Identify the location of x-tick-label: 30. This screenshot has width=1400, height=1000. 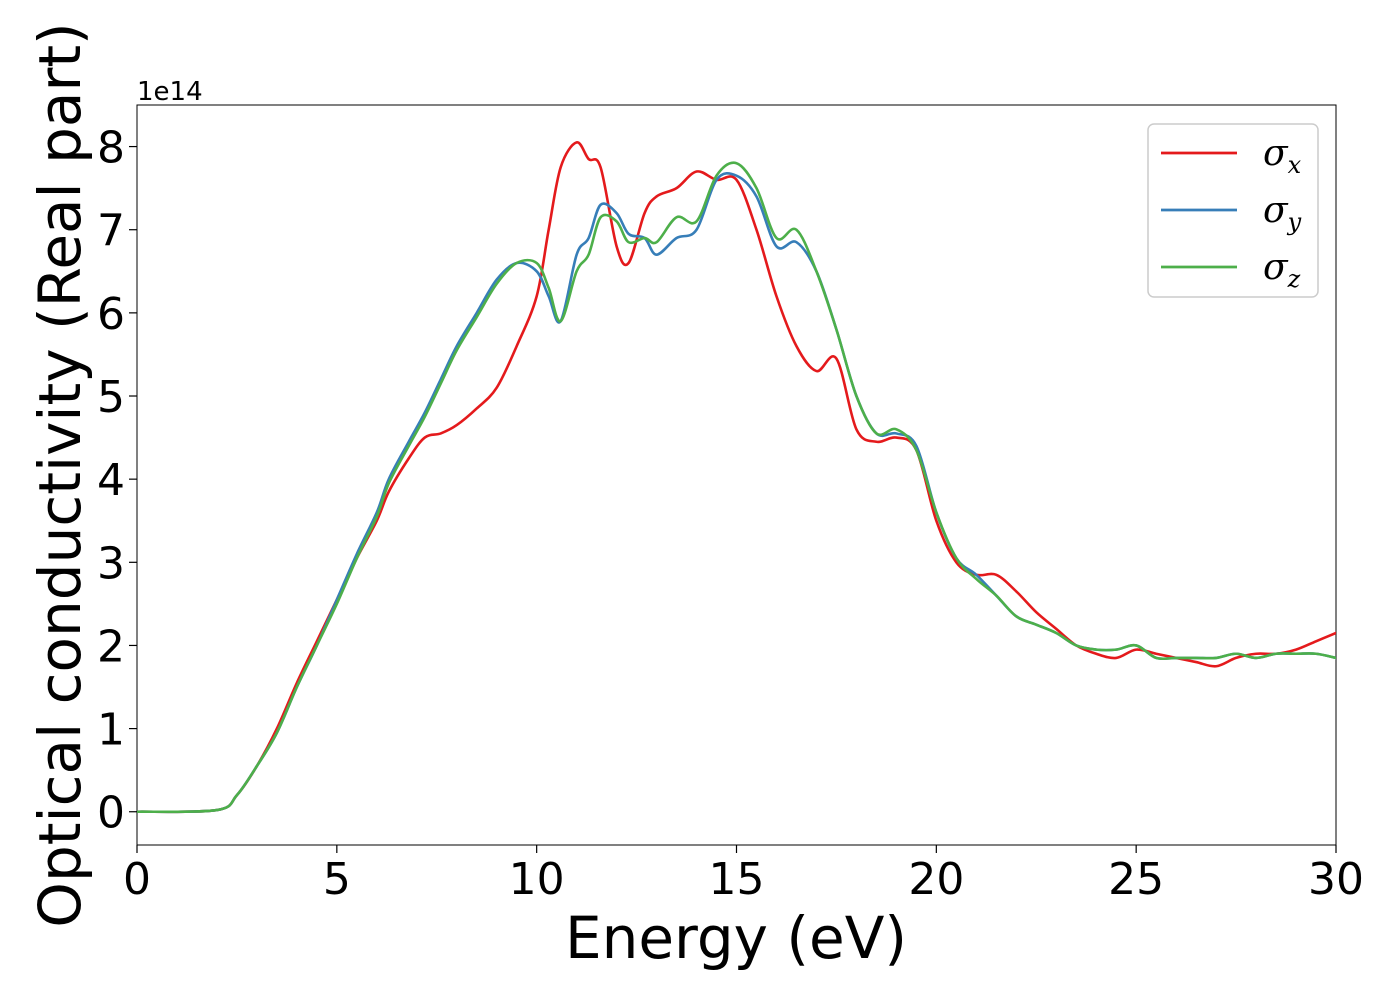
(1336, 879).